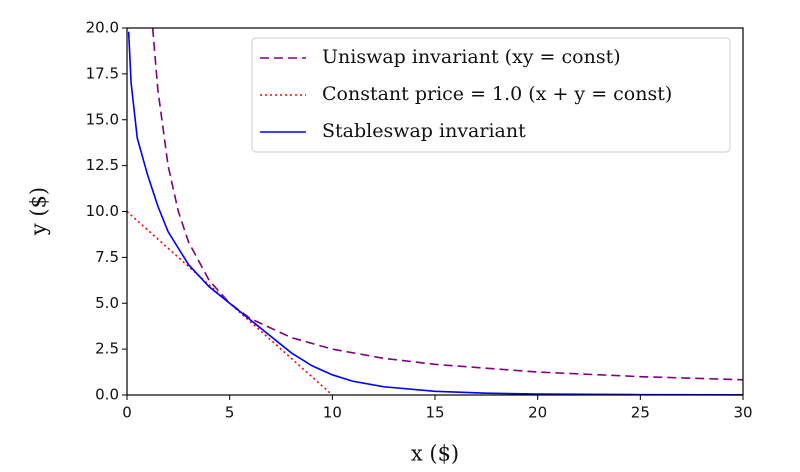  I want to click on y-tick-label: 12.5, so click(102, 165).